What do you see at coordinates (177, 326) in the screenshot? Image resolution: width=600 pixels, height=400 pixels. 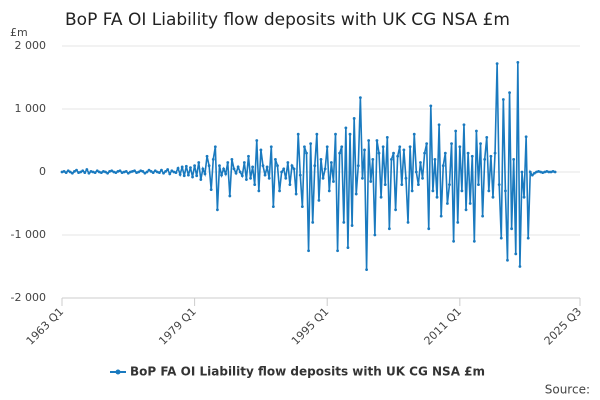 I see `x-tick-label: 1979 Q1` at bounding box center [177, 326].